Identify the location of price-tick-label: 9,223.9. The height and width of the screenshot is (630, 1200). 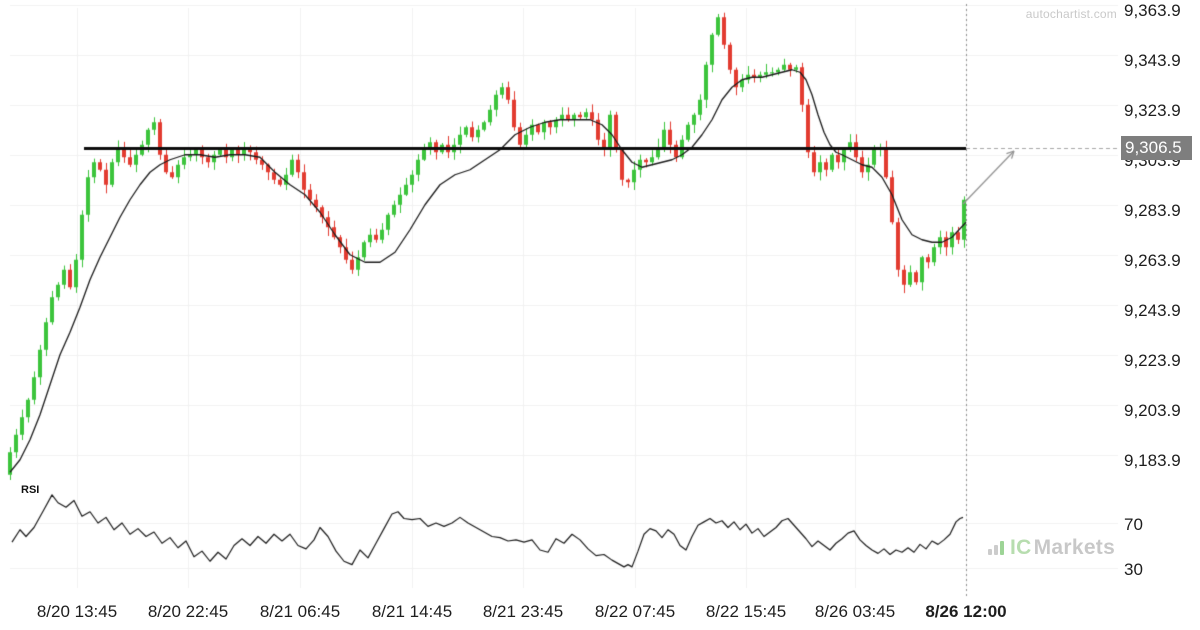
(1152, 360).